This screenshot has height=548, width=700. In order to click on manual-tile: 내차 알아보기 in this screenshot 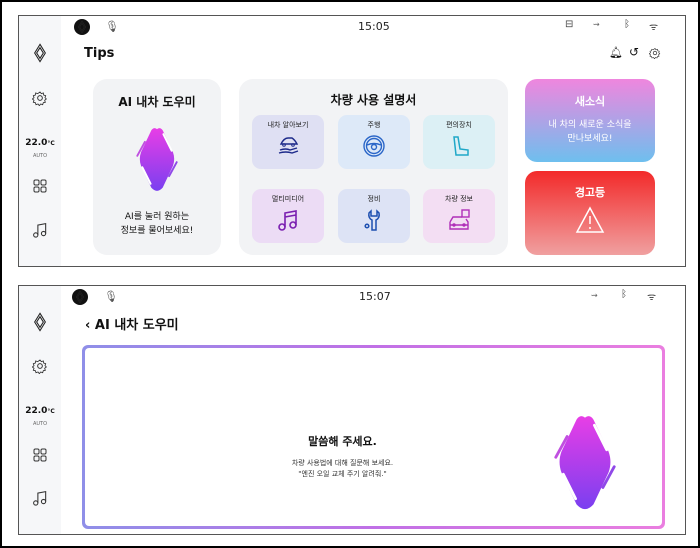, I will do `click(288, 142)`.